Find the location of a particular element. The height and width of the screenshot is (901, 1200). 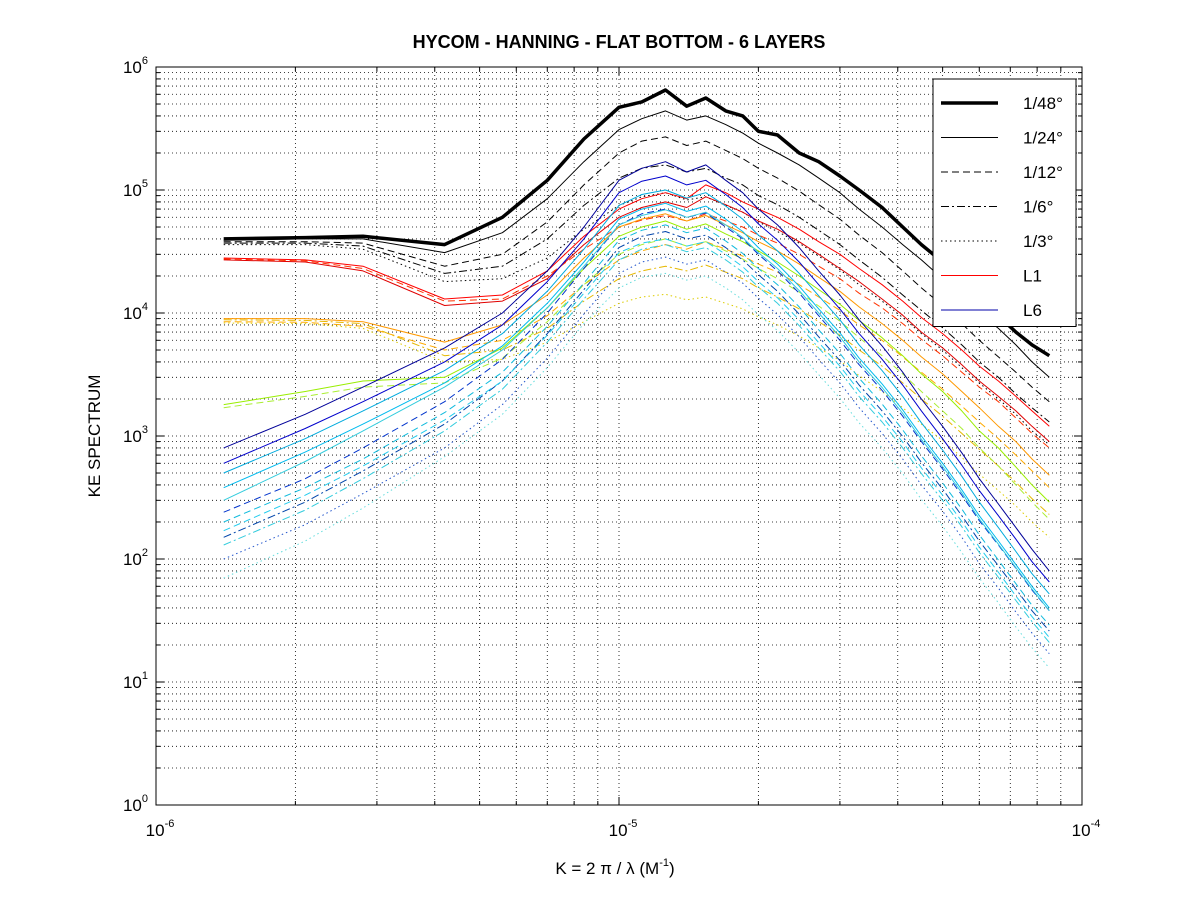

legend-label-6: L6 is located at coordinates (1032, 310).